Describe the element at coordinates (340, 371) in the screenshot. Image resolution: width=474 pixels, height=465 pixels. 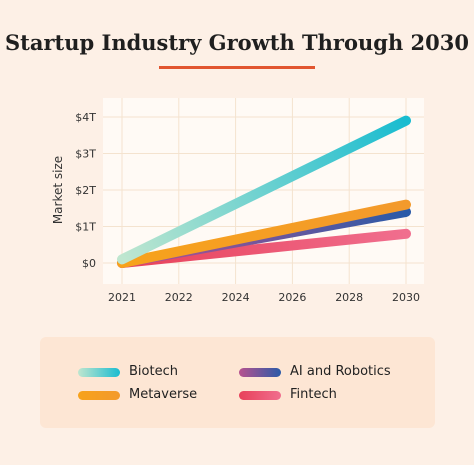
I see `legend-label: AI and Robotics` at that location.